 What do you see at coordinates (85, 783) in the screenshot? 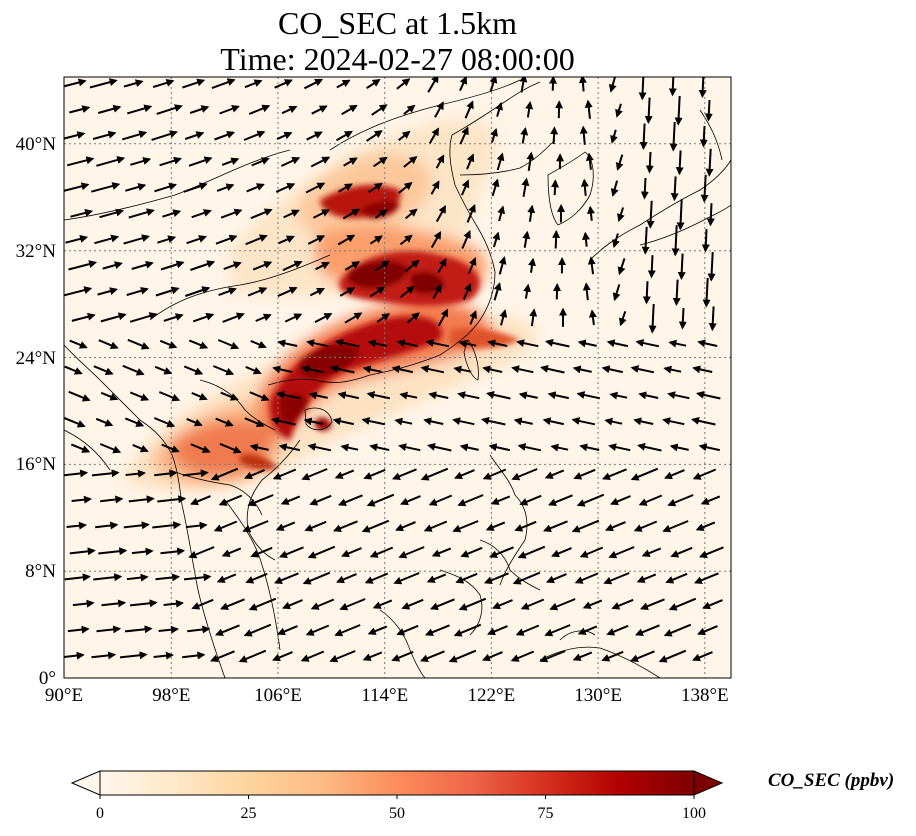
I see `colorbar-extend-min` at bounding box center [85, 783].